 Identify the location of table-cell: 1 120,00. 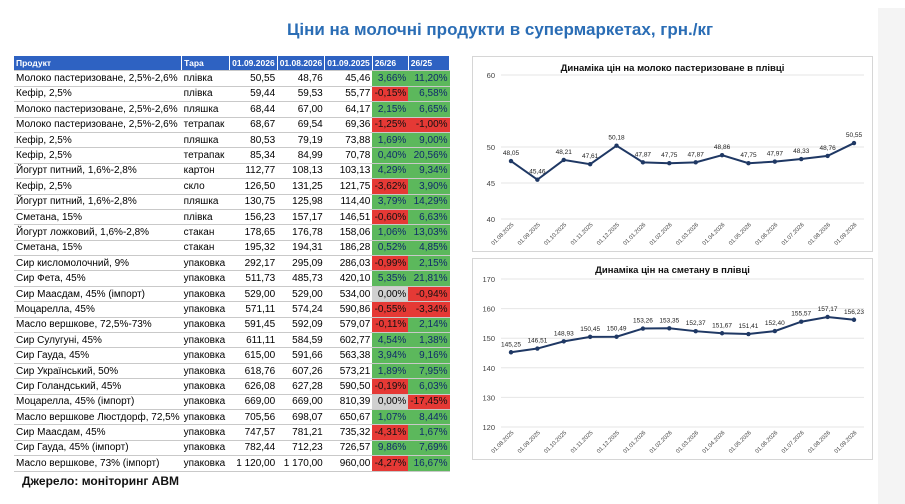
(253, 463).